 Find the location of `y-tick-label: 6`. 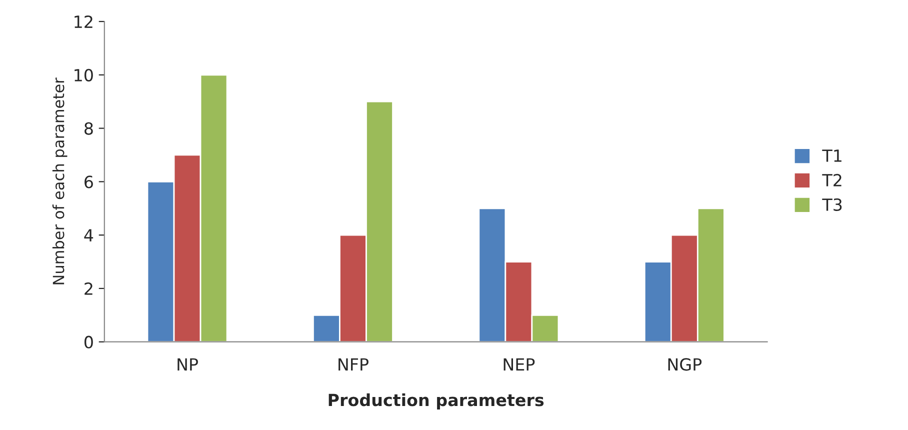

y-tick-label: 6 is located at coordinates (88, 182).